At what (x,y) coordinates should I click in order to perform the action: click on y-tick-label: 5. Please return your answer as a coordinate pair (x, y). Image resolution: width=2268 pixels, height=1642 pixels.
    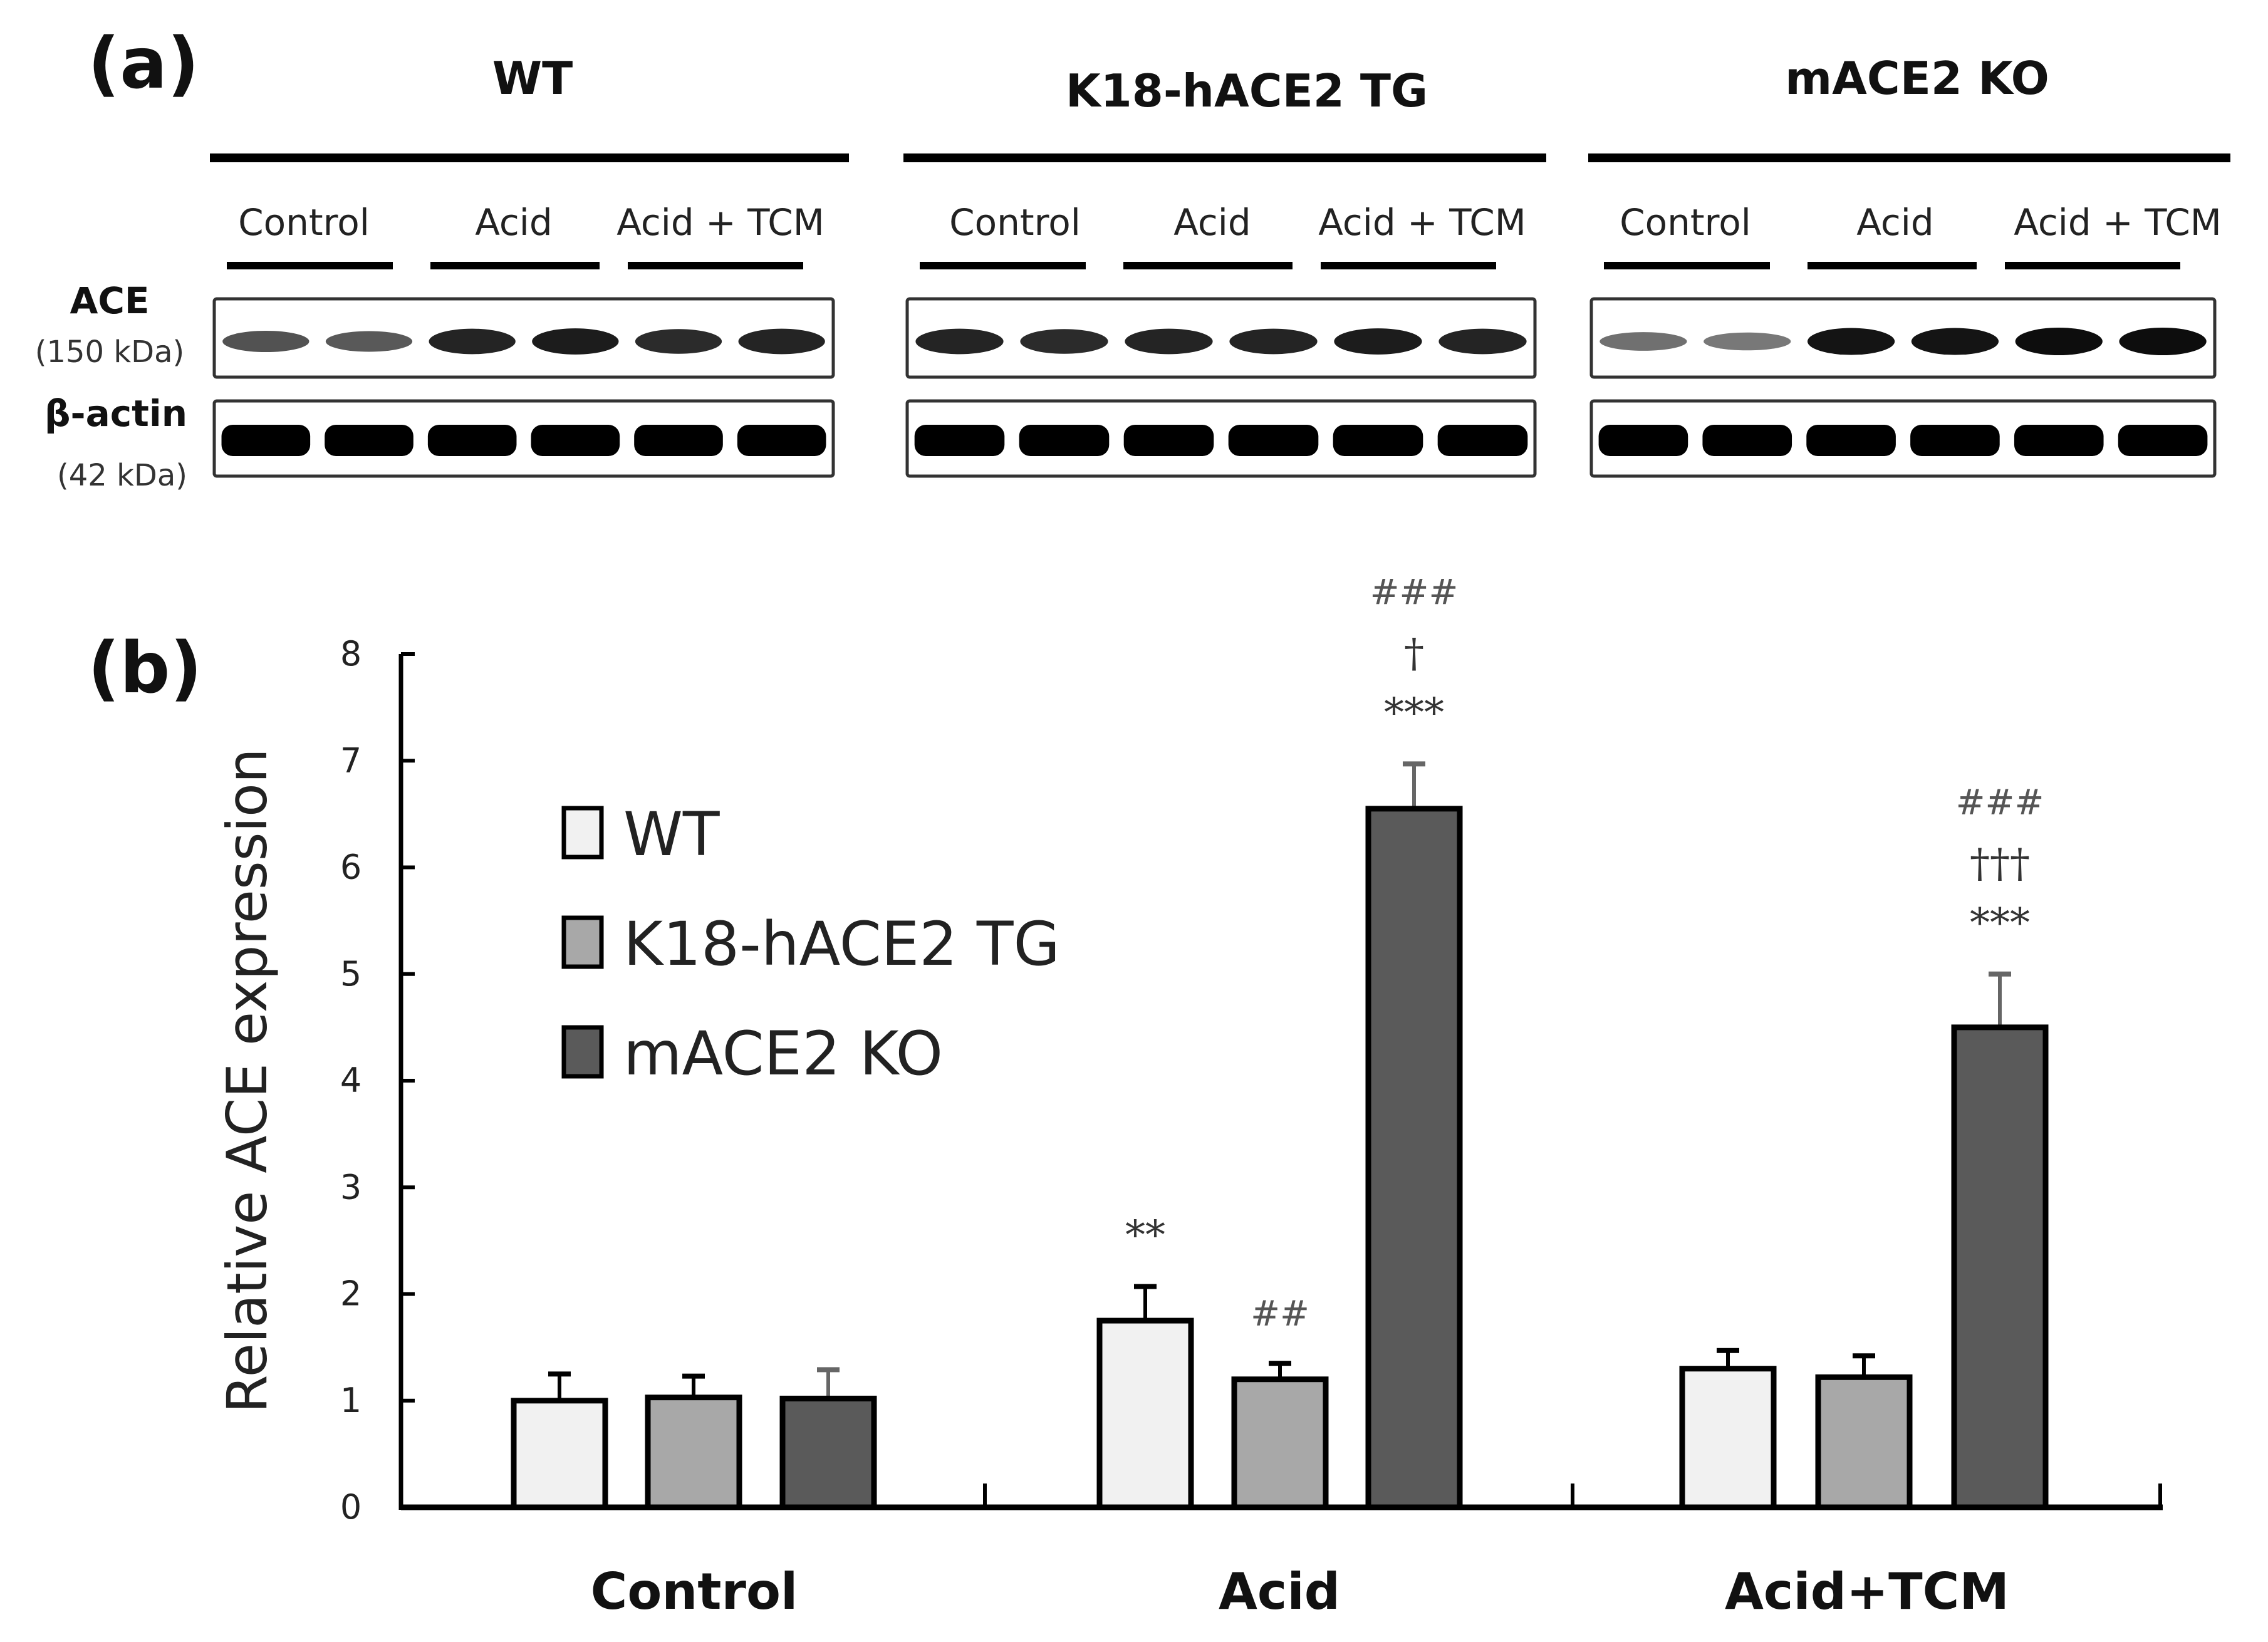
    Looking at the image, I should click on (351, 974).